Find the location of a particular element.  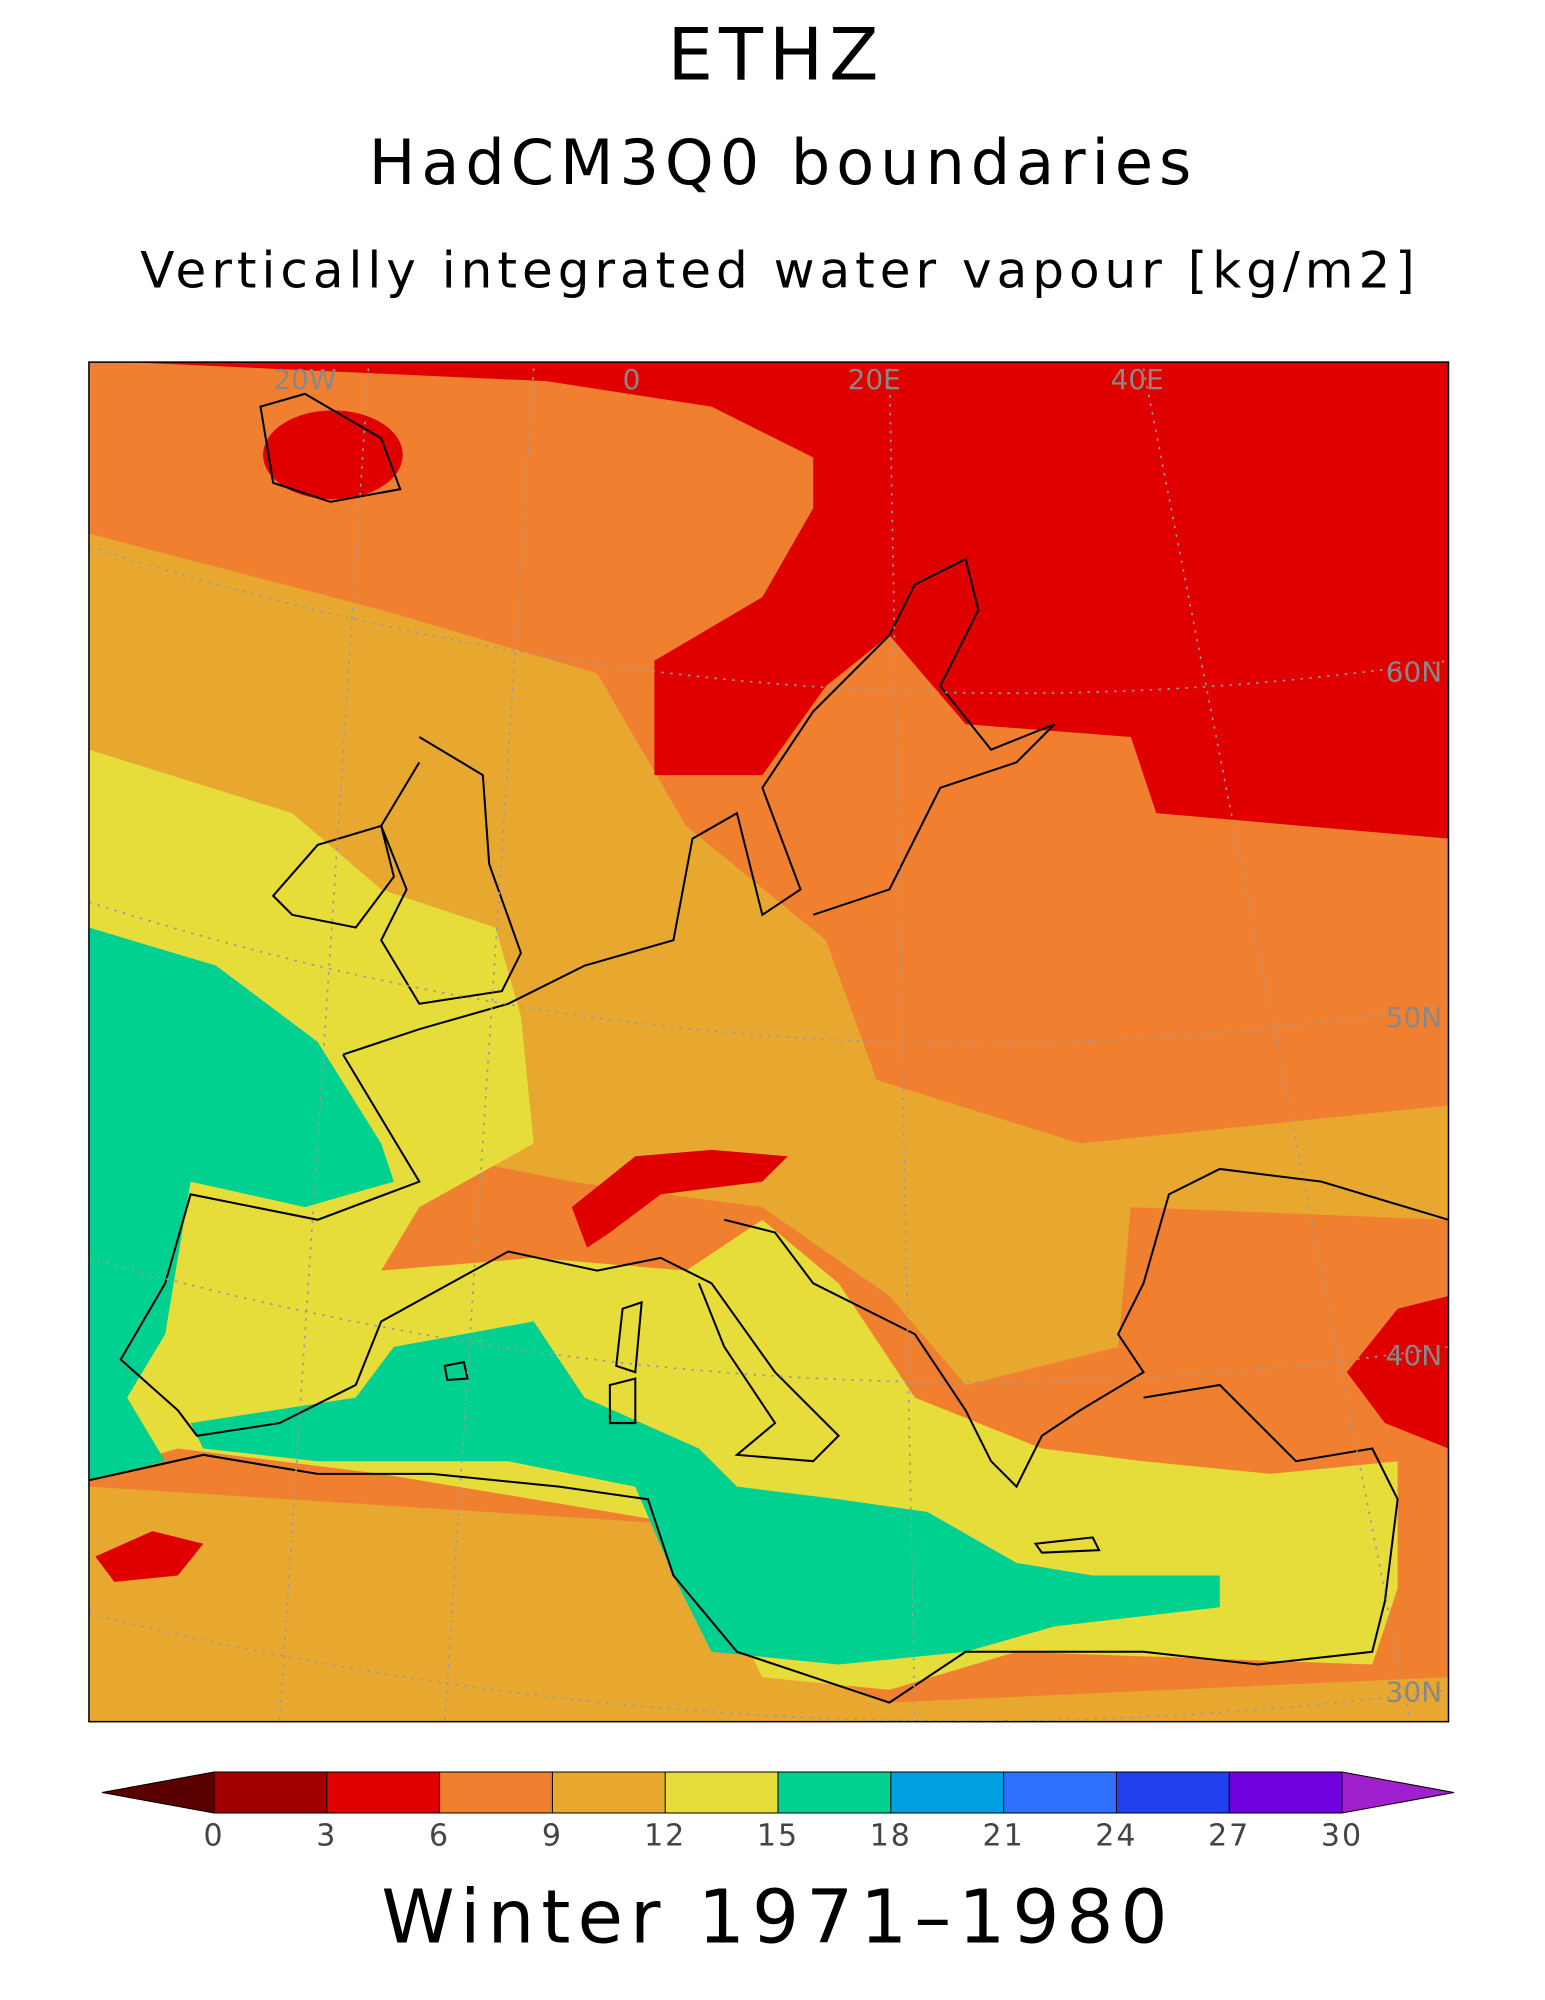

title: ETHZ is located at coordinates (776, 55).